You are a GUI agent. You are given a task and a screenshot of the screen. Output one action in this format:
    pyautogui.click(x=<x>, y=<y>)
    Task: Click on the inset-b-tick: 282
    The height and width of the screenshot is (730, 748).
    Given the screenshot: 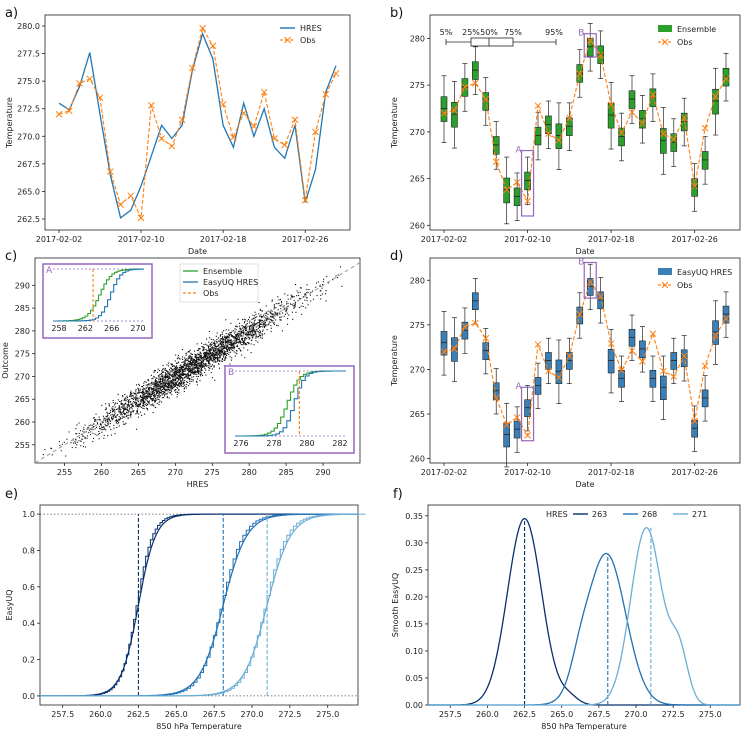 What is the action you would take?
    pyautogui.click(x=339, y=443)
    